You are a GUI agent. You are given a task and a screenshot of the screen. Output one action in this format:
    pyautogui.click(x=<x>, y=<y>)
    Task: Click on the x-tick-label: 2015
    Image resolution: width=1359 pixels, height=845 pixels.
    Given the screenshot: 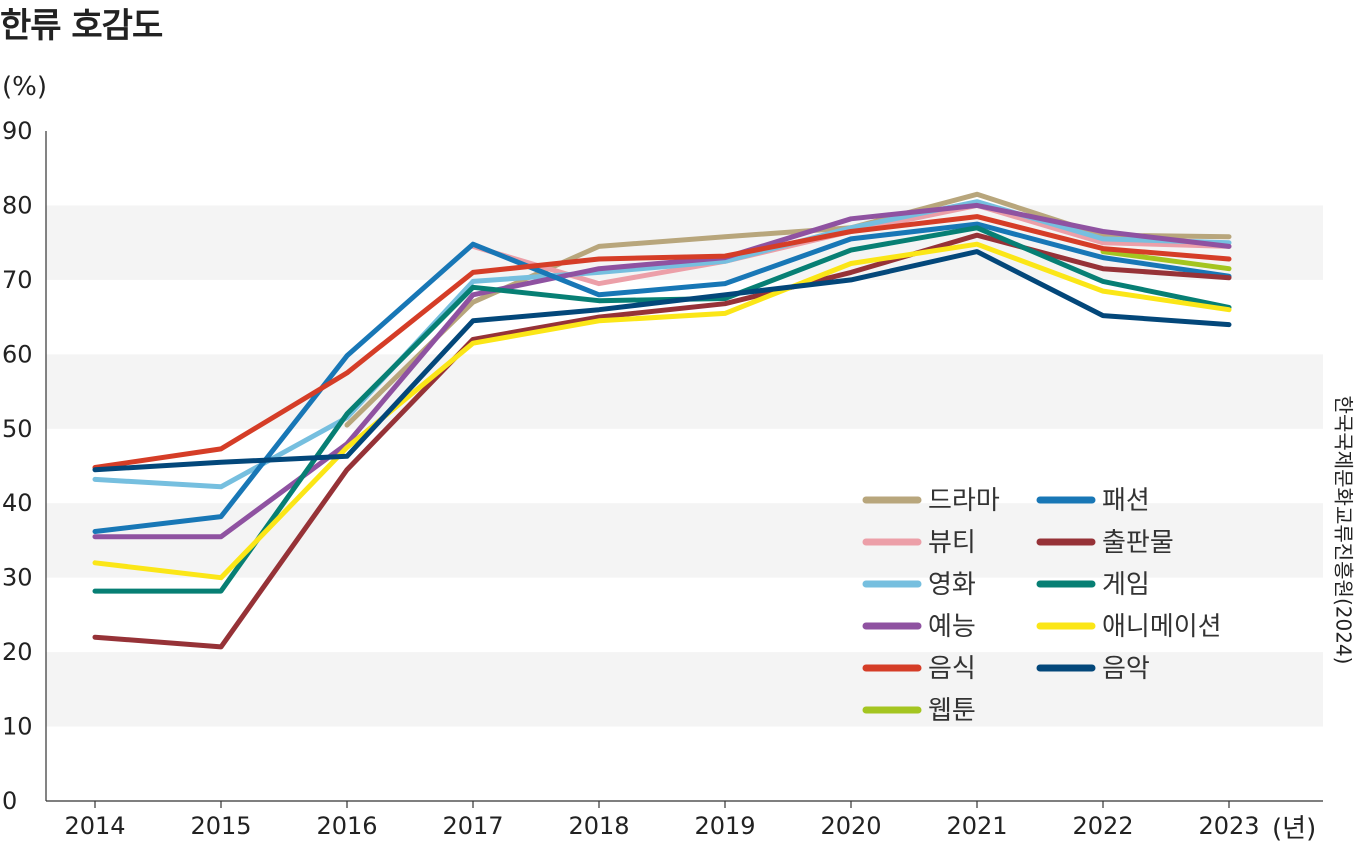 What is the action you would take?
    pyautogui.click(x=220, y=826)
    